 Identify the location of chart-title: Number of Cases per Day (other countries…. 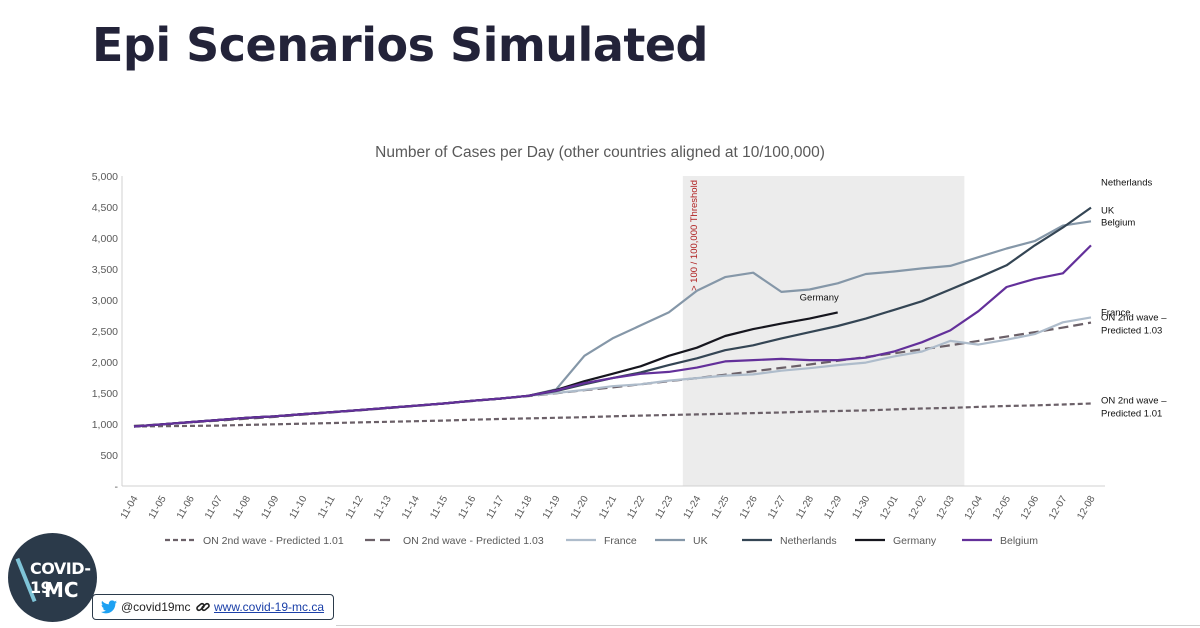
(600, 152).